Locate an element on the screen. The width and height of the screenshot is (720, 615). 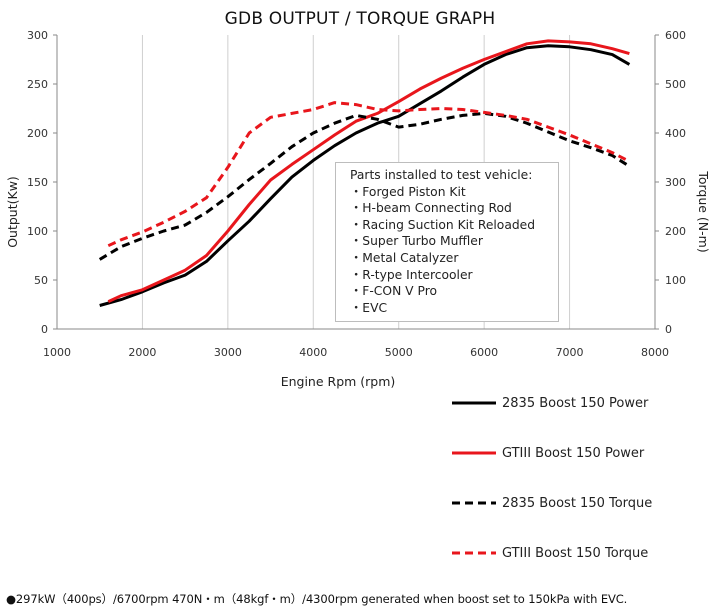
parts-item: ・H-beam Connecting Rod is located at coordinates (431, 208).